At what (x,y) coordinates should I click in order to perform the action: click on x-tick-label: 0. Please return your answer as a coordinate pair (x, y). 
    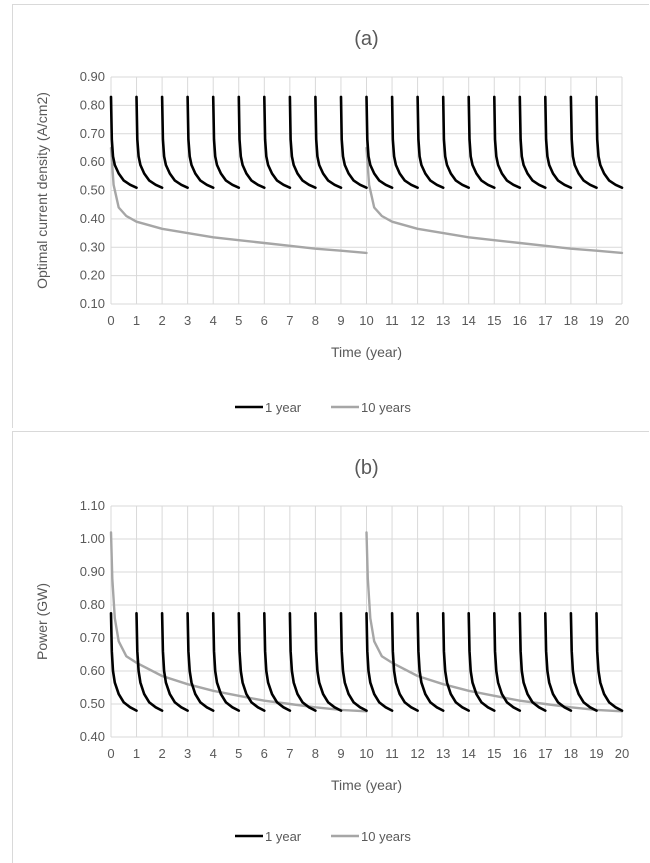
    Looking at the image, I should click on (110, 320).